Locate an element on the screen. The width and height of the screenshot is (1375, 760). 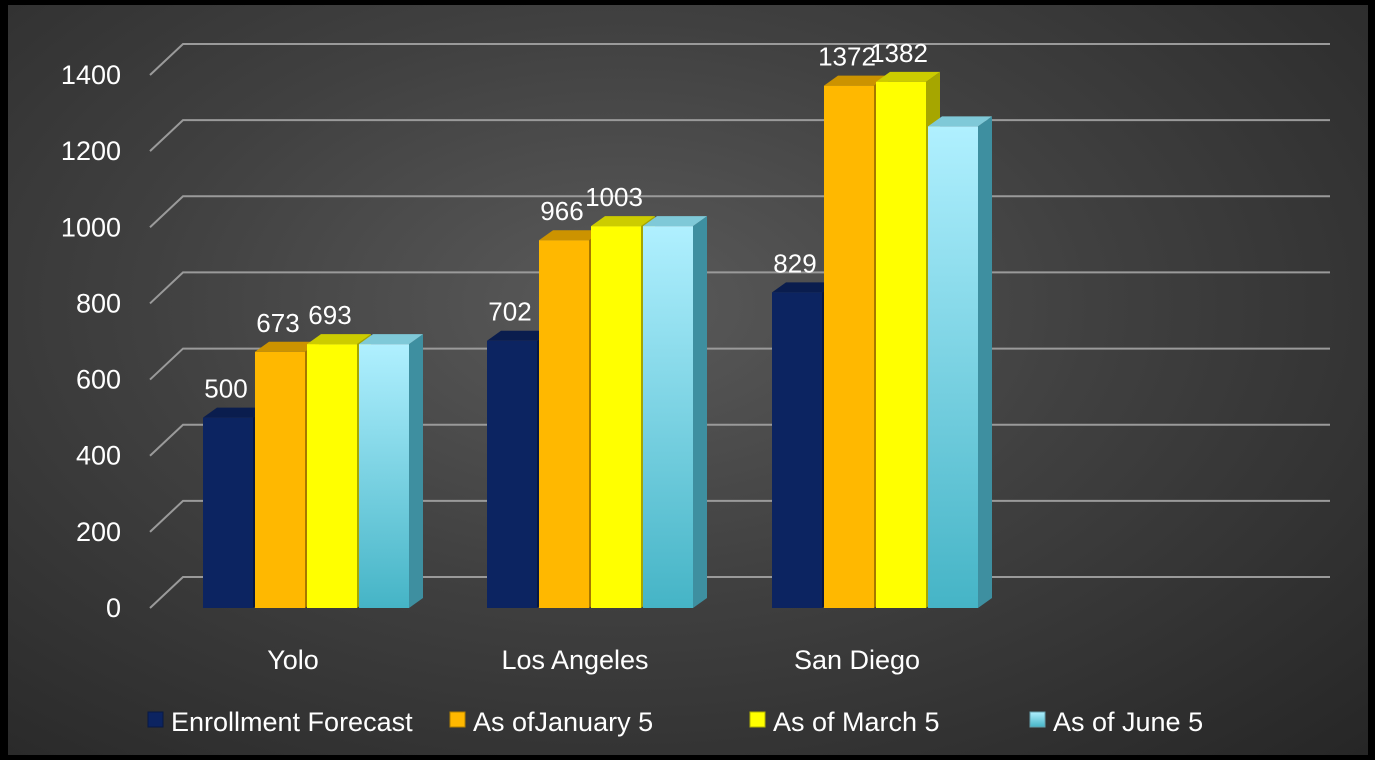
y-tick-label: 1000 is located at coordinates (91, 227).